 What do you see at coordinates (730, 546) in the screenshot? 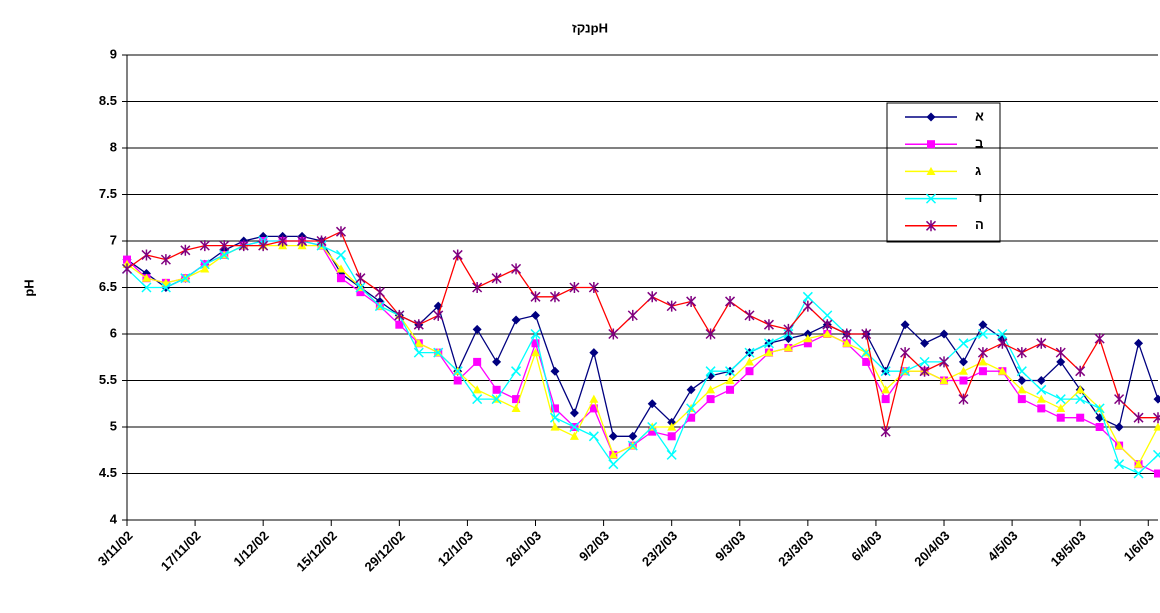
I see `x-tick-label: 9/3/03` at bounding box center [730, 546].